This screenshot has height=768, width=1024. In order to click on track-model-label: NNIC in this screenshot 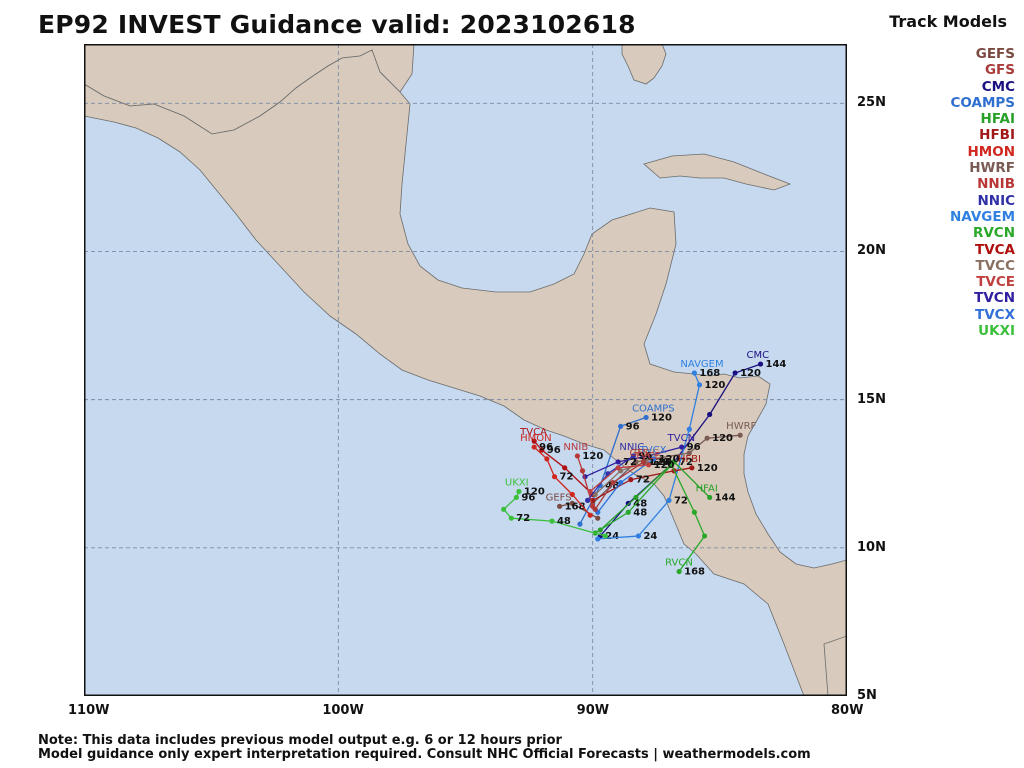, I will do `click(631, 447)`.